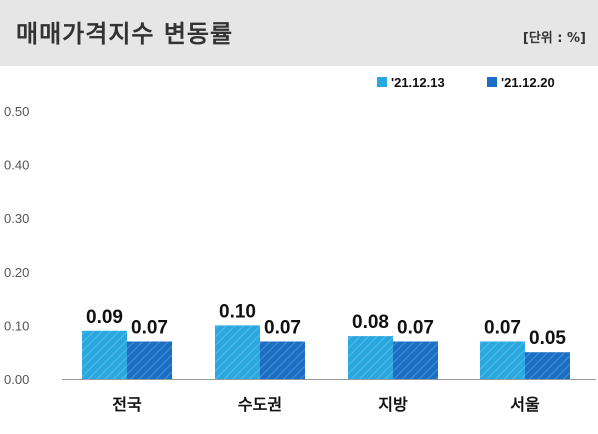  I want to click on data-label: 0.08, so click(370, 322).